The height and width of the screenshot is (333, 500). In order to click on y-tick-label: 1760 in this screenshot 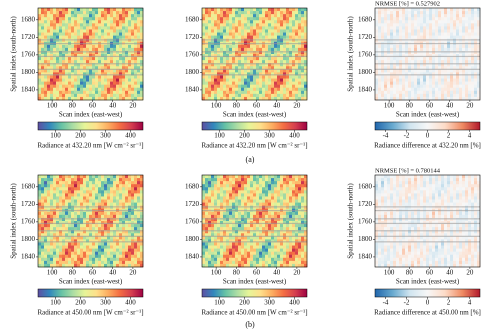, I will do `click(365, 54)`.